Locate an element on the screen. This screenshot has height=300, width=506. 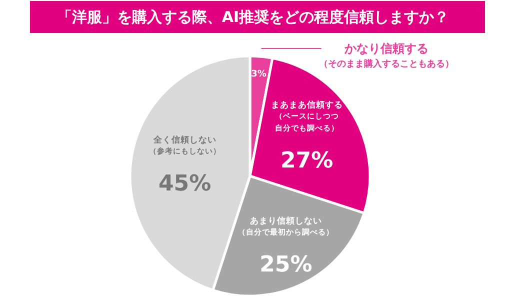
slice-label: かなり信頼する（そのまま購入することもある） is located at coordinates (386, 56).